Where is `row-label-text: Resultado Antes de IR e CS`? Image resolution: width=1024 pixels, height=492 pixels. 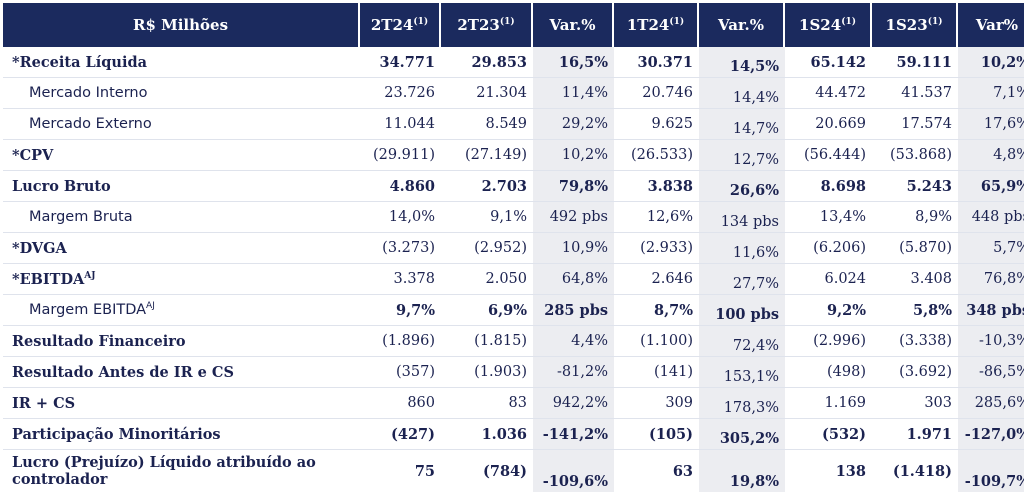 row-label-text: Resultado Antes de IR e CS is located at coordinates (123, 372).